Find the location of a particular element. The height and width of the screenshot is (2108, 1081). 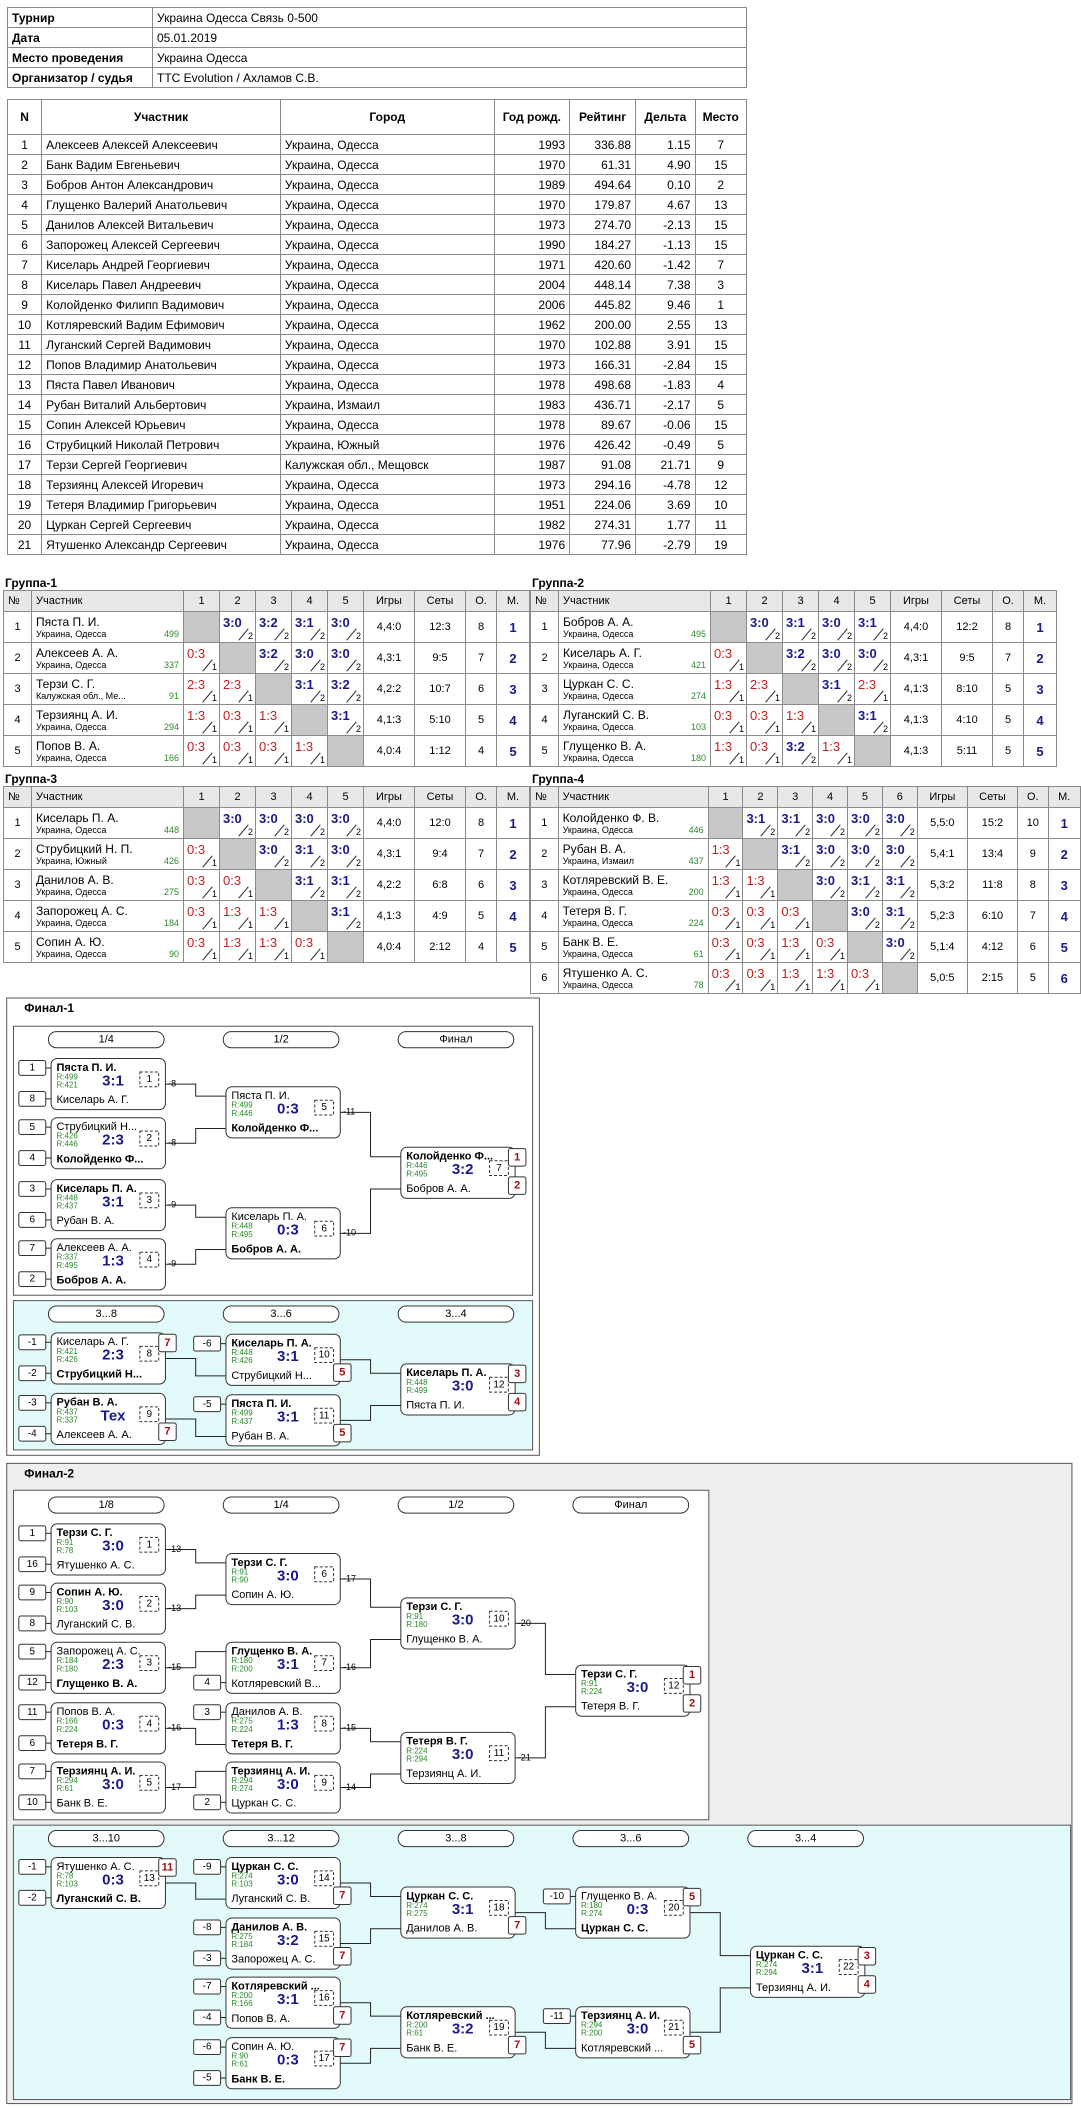

player-name: Глущенко В. А. is located at coordinates (444, 1639).